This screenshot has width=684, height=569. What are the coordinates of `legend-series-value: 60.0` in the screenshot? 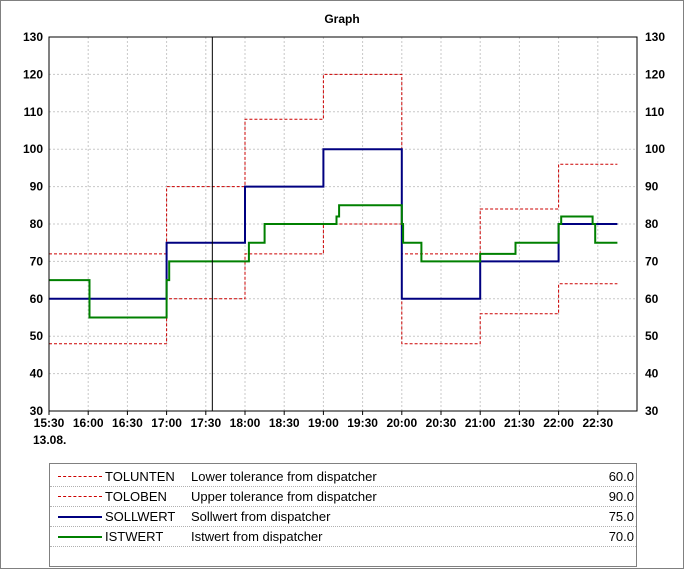 It's located at (621, 476).